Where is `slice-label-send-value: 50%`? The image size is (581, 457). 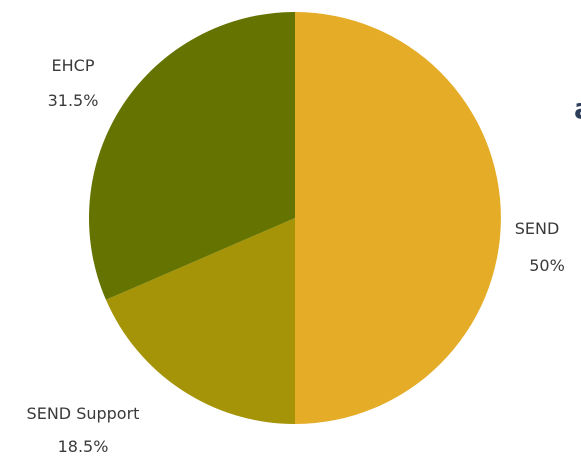 slice-label-send-value: 50% is located at coordinates (547, 265).